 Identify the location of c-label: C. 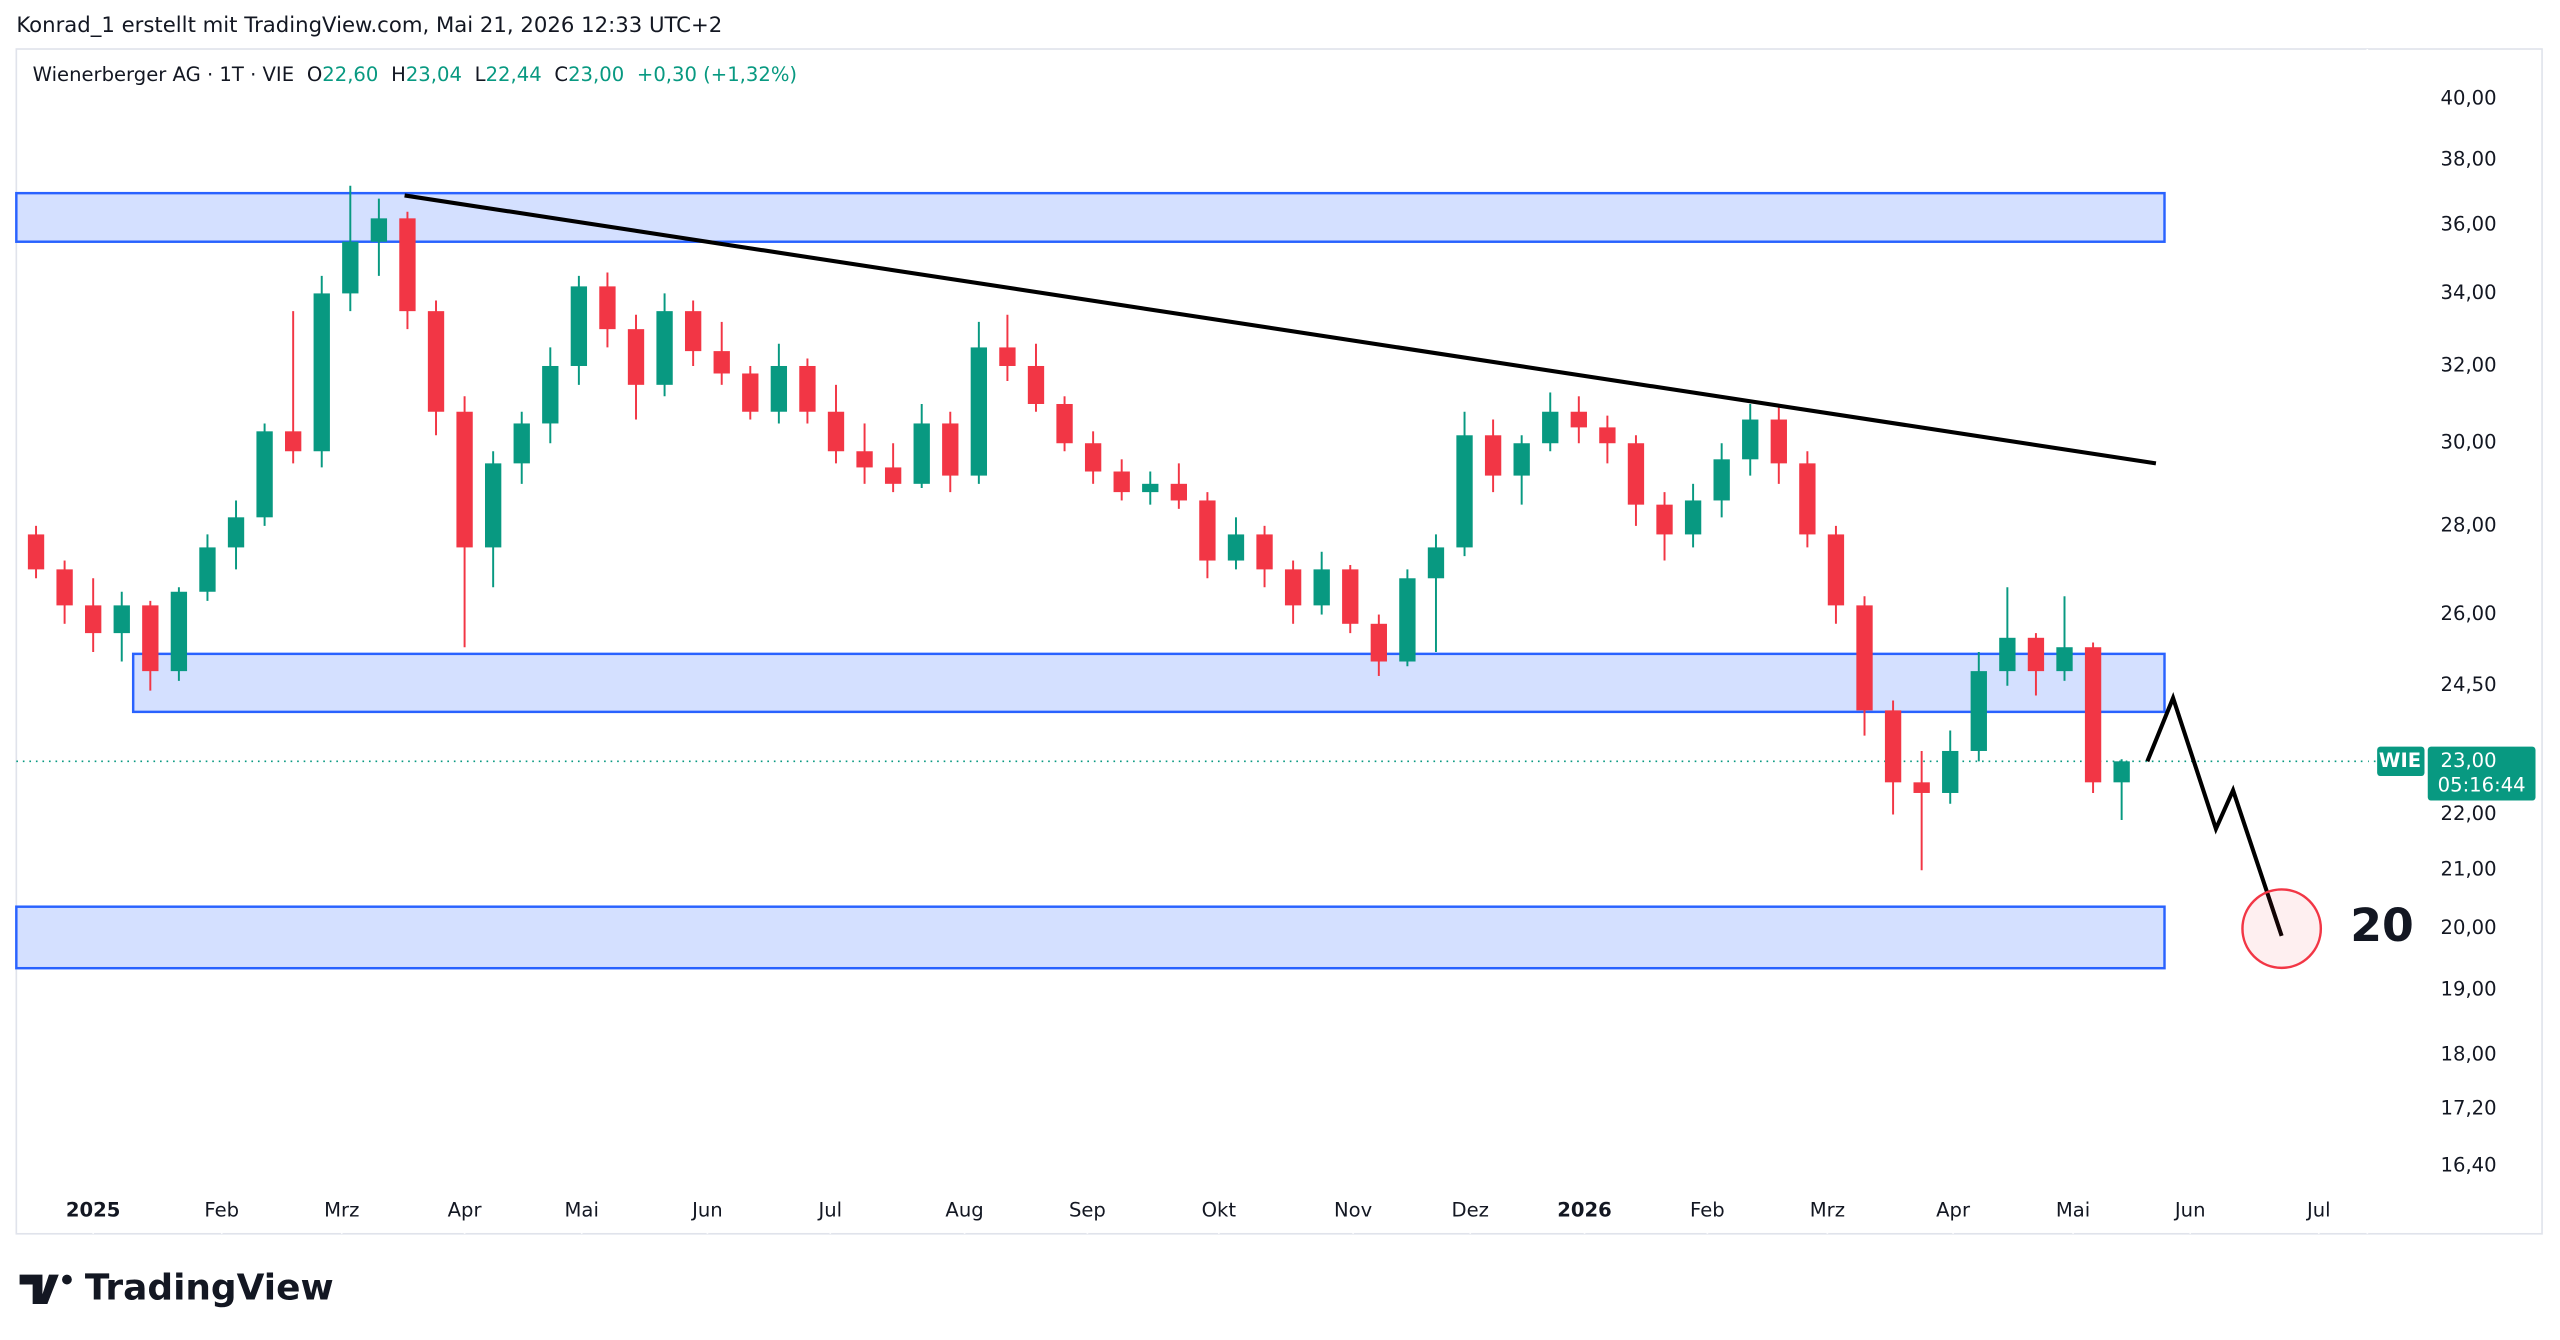
(561, 74).